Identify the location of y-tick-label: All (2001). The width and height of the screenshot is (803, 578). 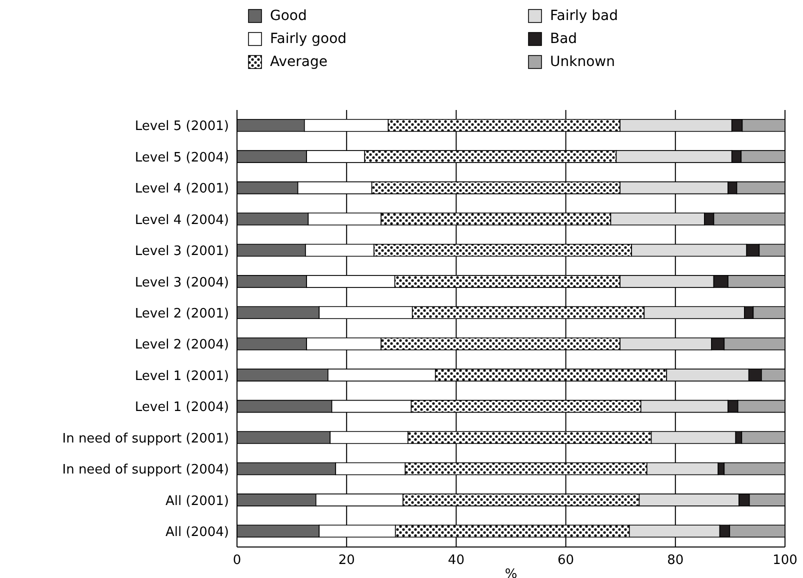
(197, 501).